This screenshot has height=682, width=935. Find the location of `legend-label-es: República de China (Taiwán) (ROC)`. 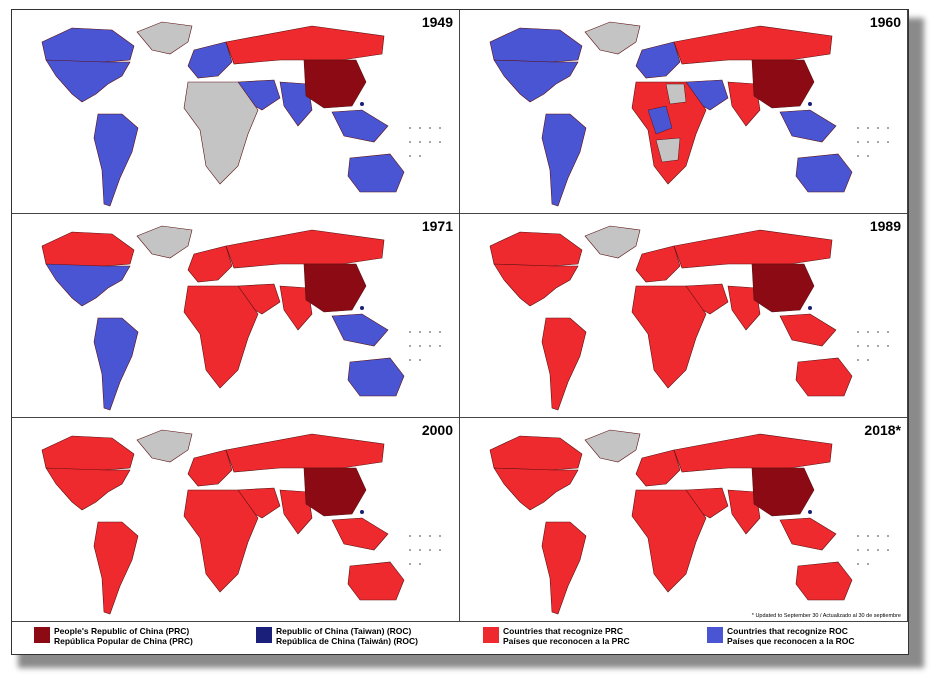

legend-label-es: República de China (Taiwán) (ROC) is located at coordinates (347, 641).